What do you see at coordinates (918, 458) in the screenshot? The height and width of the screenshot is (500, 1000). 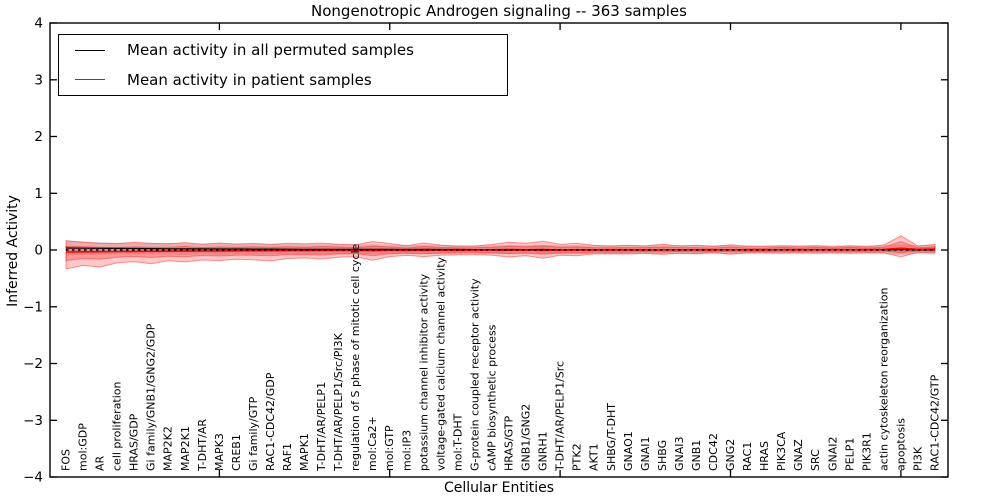 I see `x-tick-label: PI3K` at bounding box center [918, 458].